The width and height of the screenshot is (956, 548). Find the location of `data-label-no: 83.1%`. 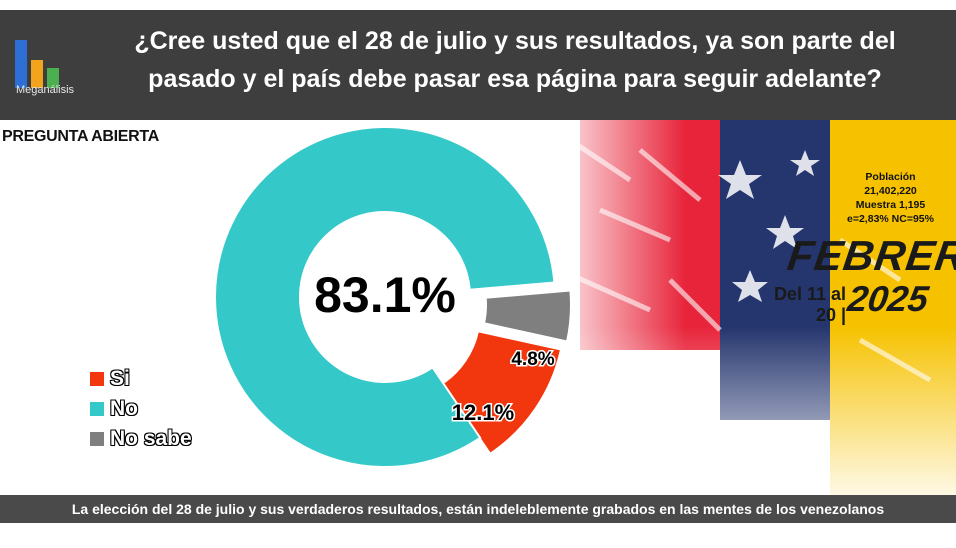

data-label-no: 83.1% is located at coordinates (385, 295).